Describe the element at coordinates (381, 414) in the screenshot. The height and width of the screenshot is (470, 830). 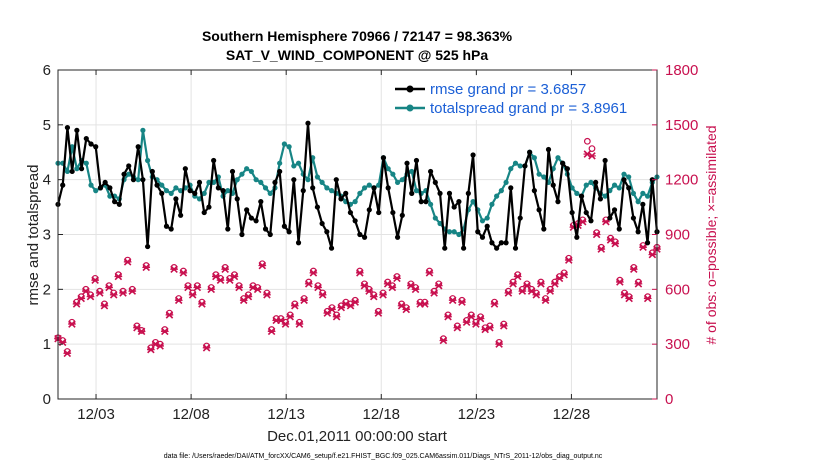
I see `x-tick-label: 12/18` at that location.